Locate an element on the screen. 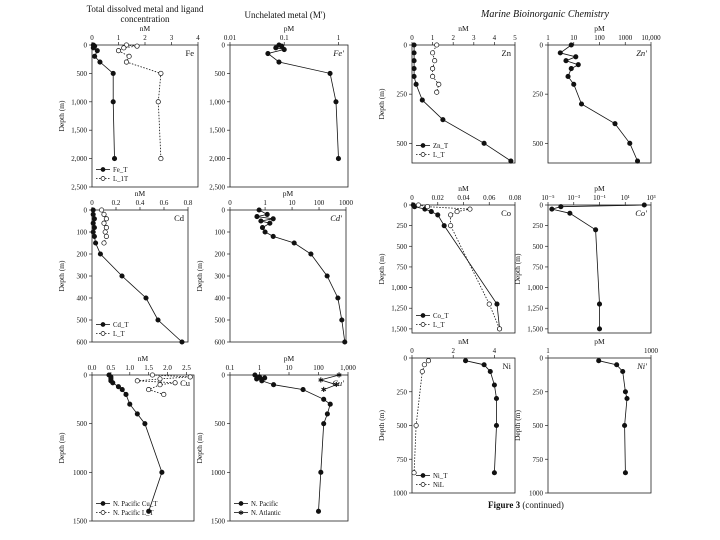 This screenshot has height=540, width=720. y-tick-label: 2,500 is located at coordinates (79, 188).